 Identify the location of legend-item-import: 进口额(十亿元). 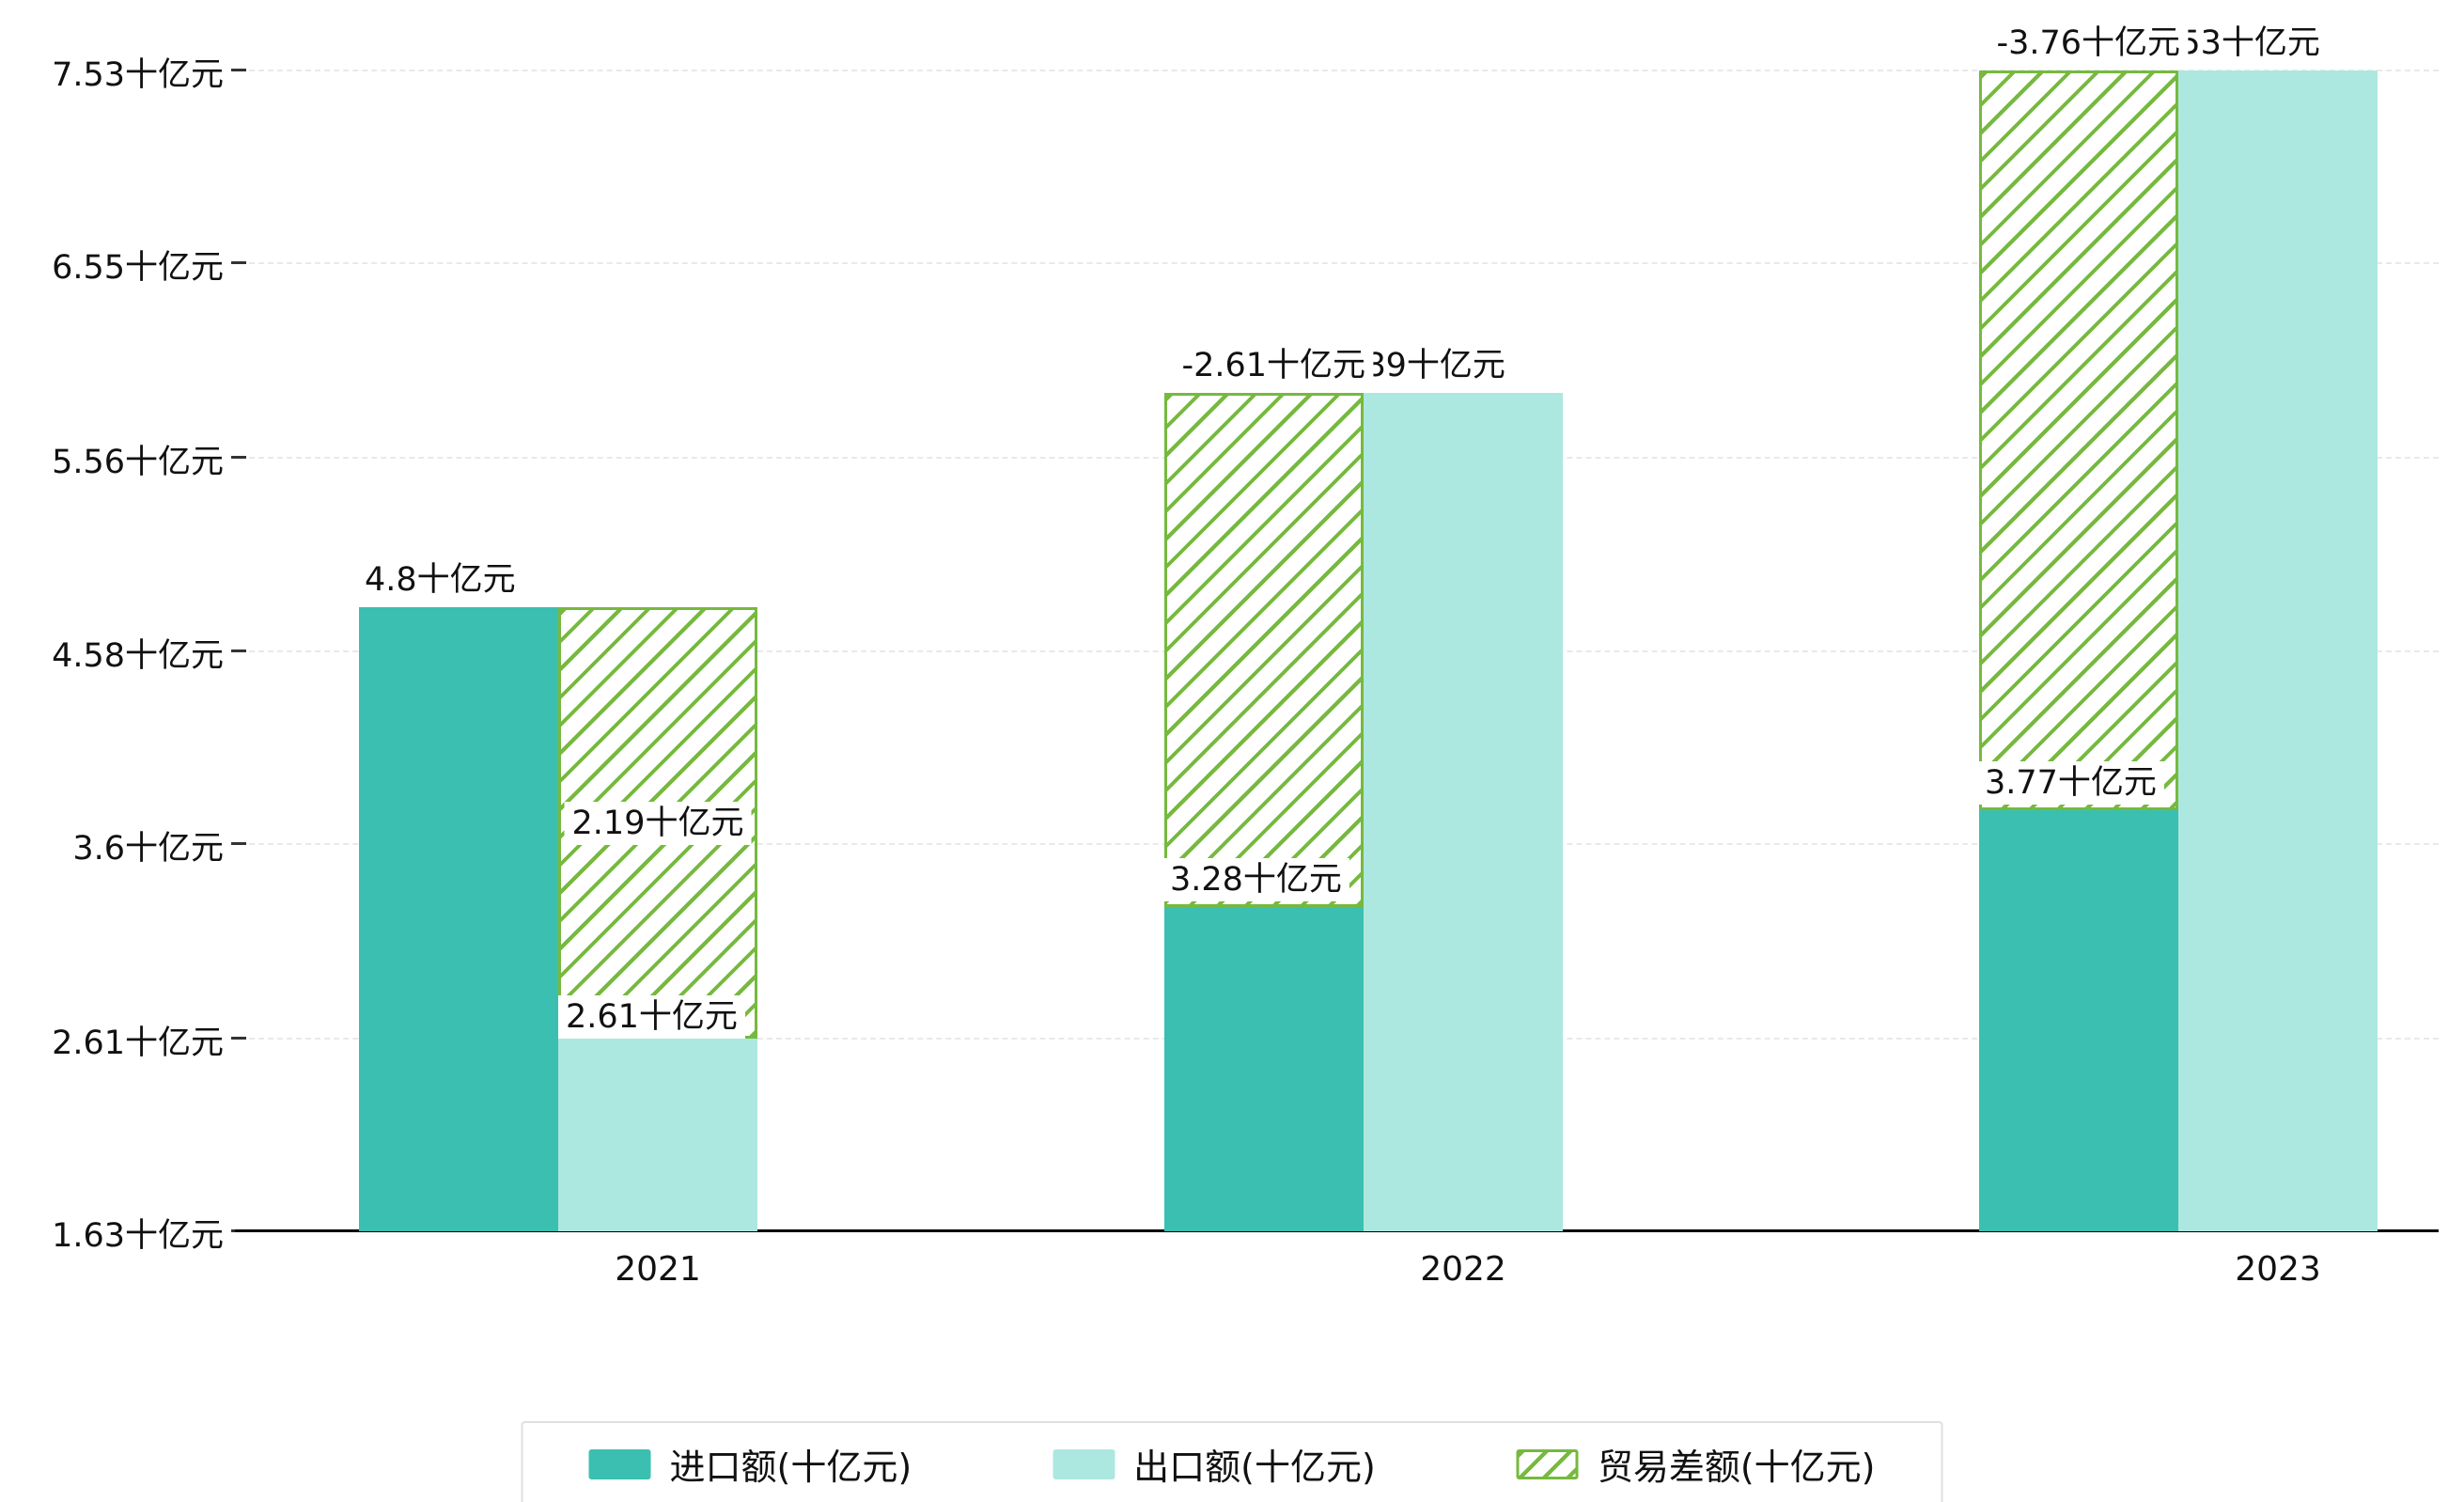
(750, 1464).